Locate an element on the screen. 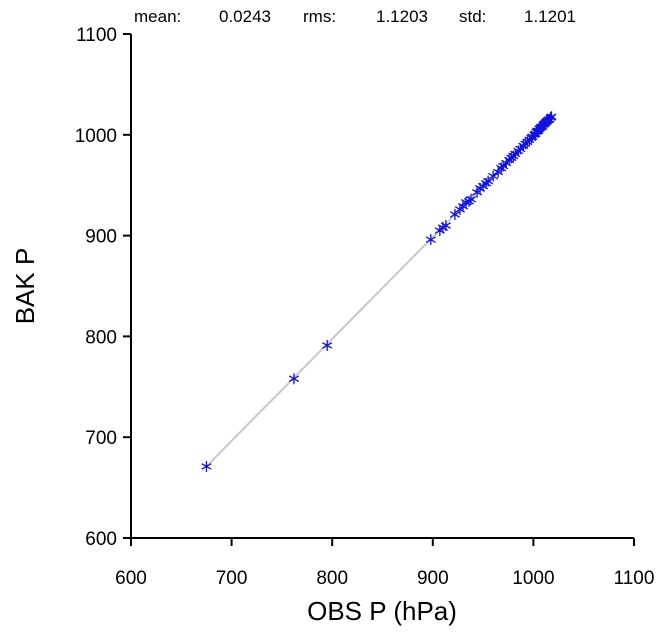 The height and width of the screenshot is (635, 665). y-tick-label: 1000 is located at coordinates (96, 136).